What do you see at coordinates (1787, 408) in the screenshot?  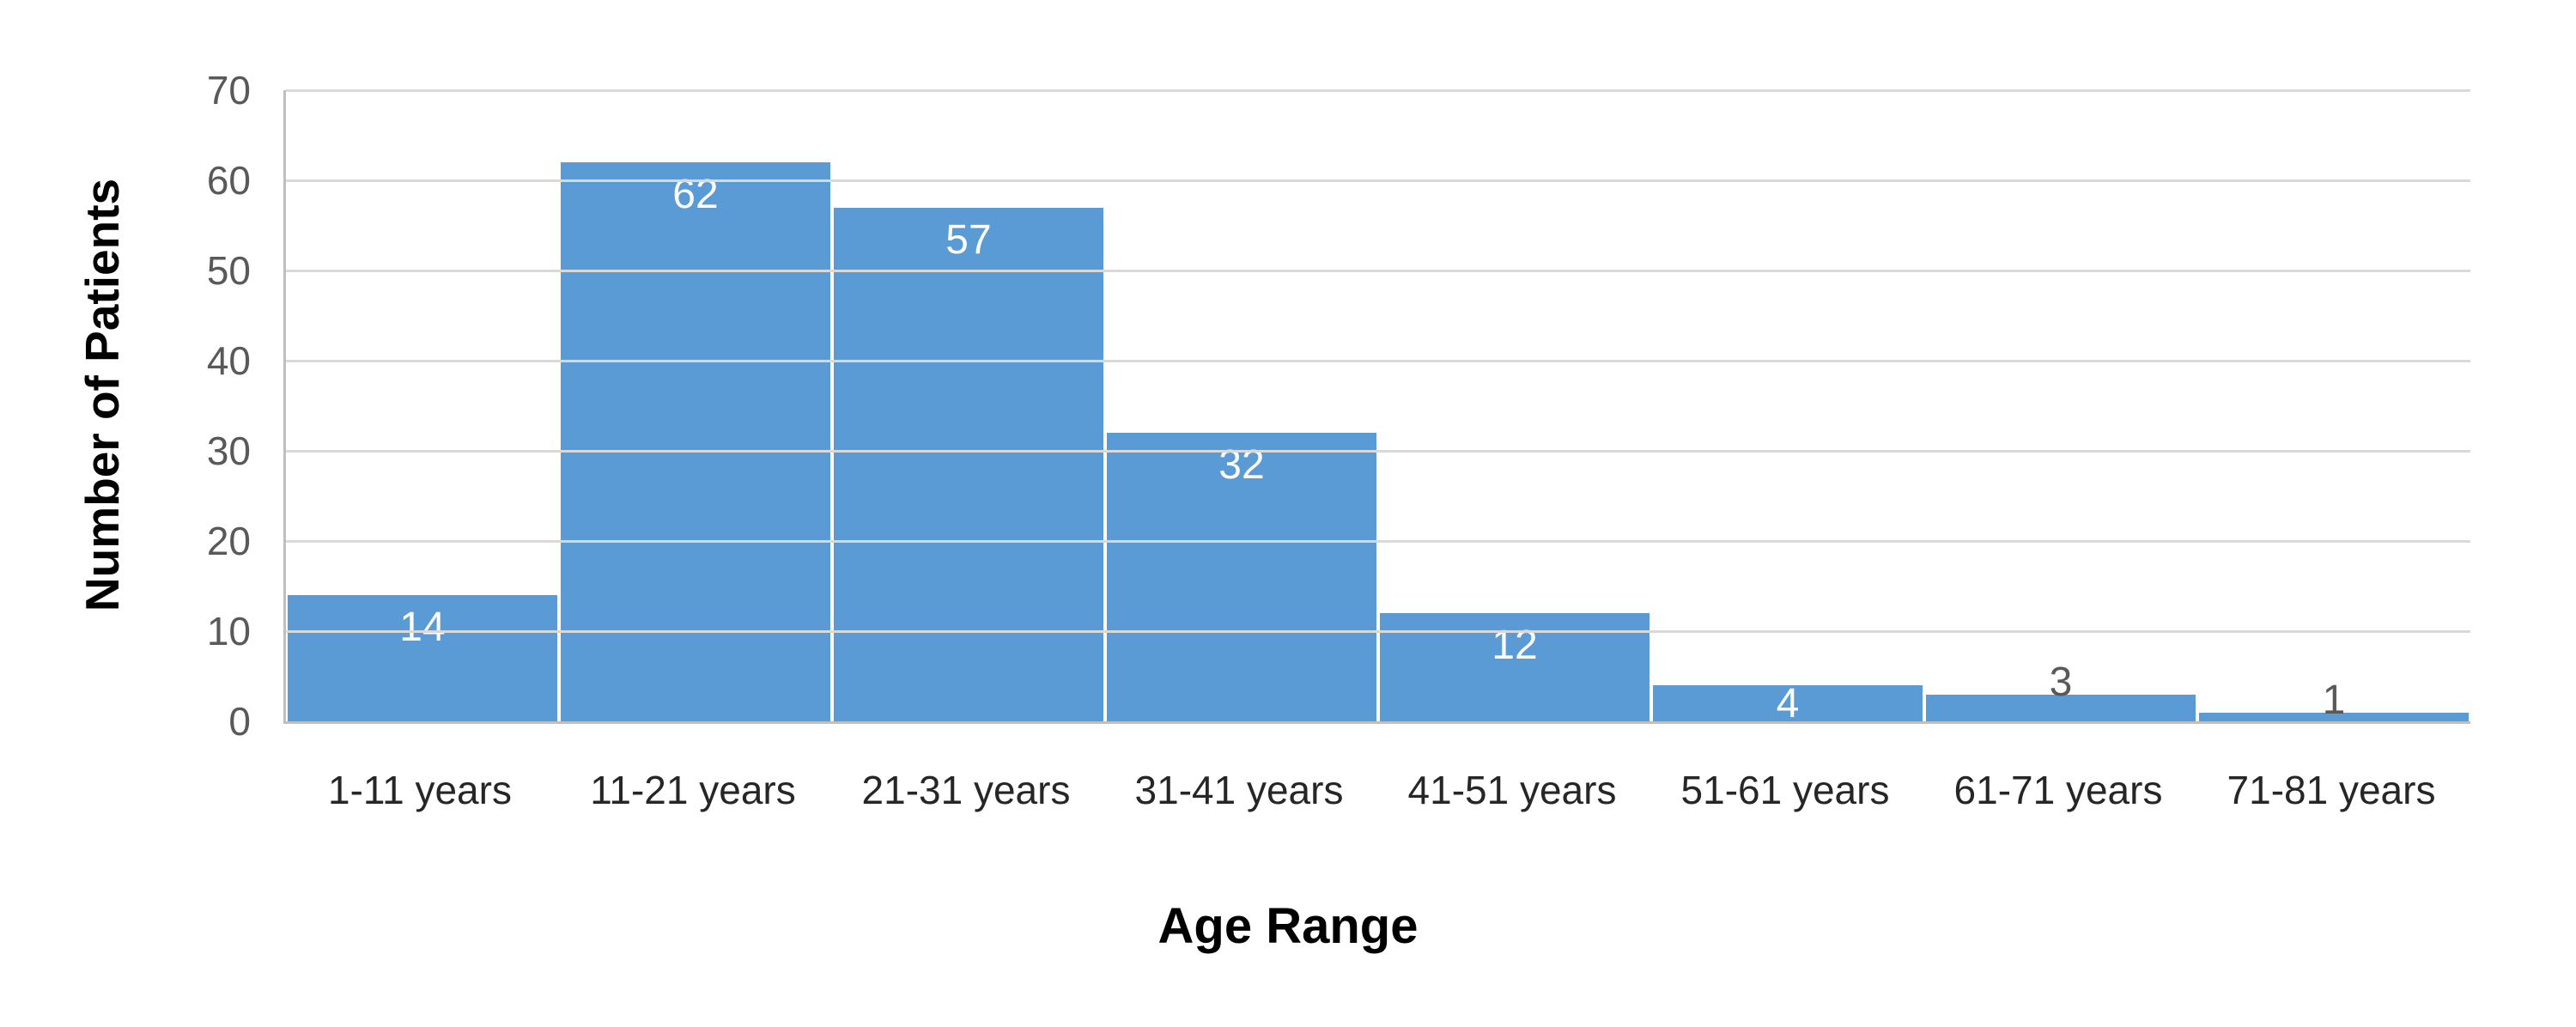 I see `category-cell: 4` at bounding box center [1787, 408].